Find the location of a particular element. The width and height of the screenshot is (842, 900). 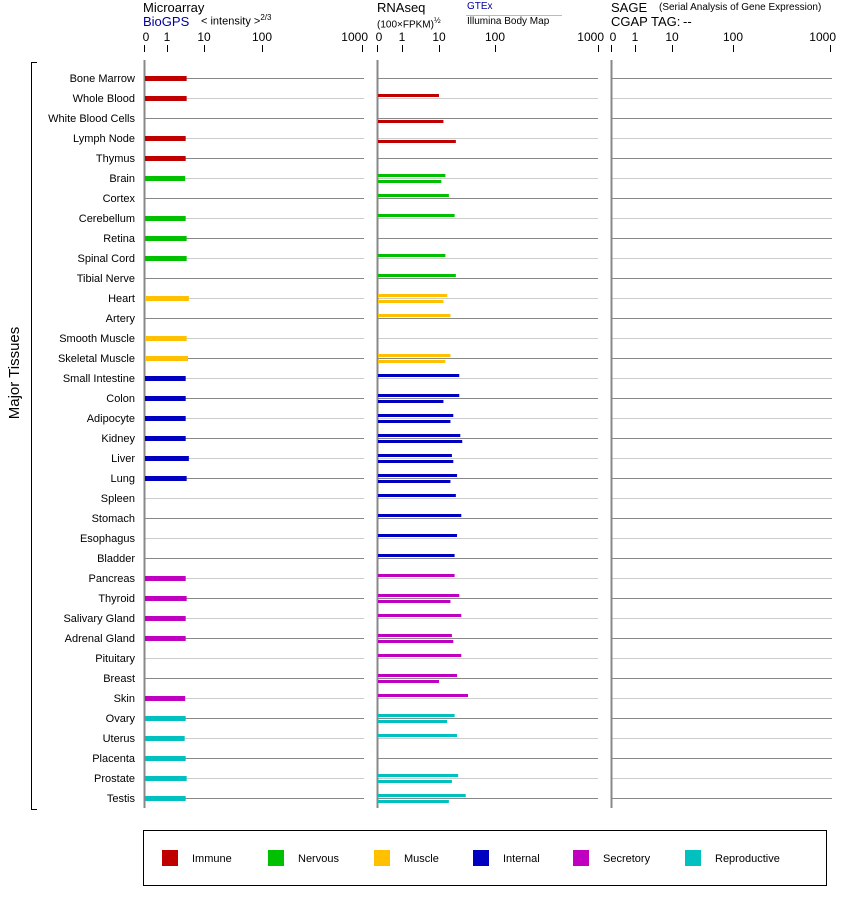

tissue-label: Smooth Muscle is located at coordinates (97, 339).